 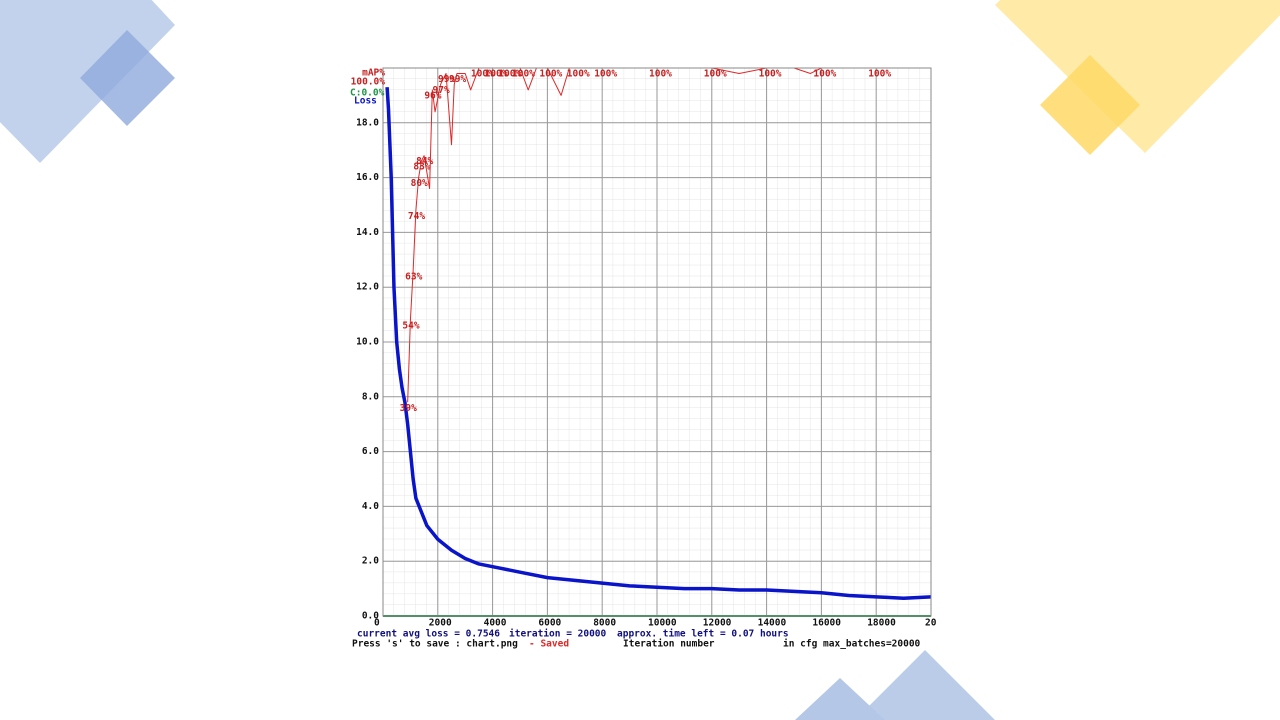 I want to click on x-tick-label: 14000, so click(x=772, y=623).